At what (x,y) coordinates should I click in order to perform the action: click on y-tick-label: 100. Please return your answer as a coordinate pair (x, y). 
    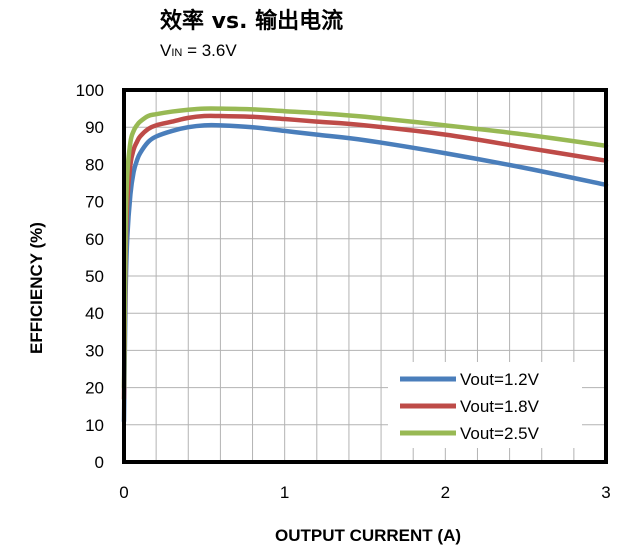
    Looking at the image, I should click on (90, 90).